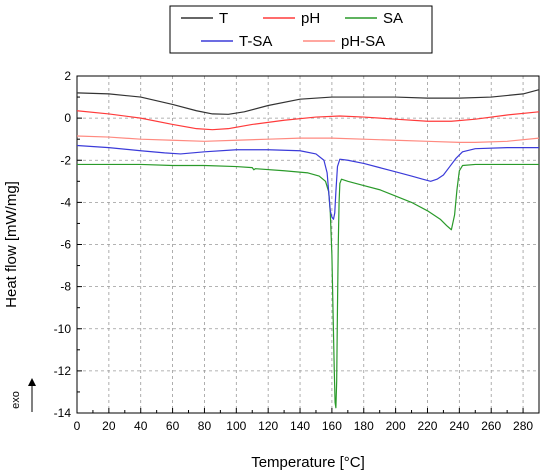 The image size is (550, 476). Describe the element at coordinates (363, 41) in the screenshot. I see `legend-label: pH-SA` at that location.